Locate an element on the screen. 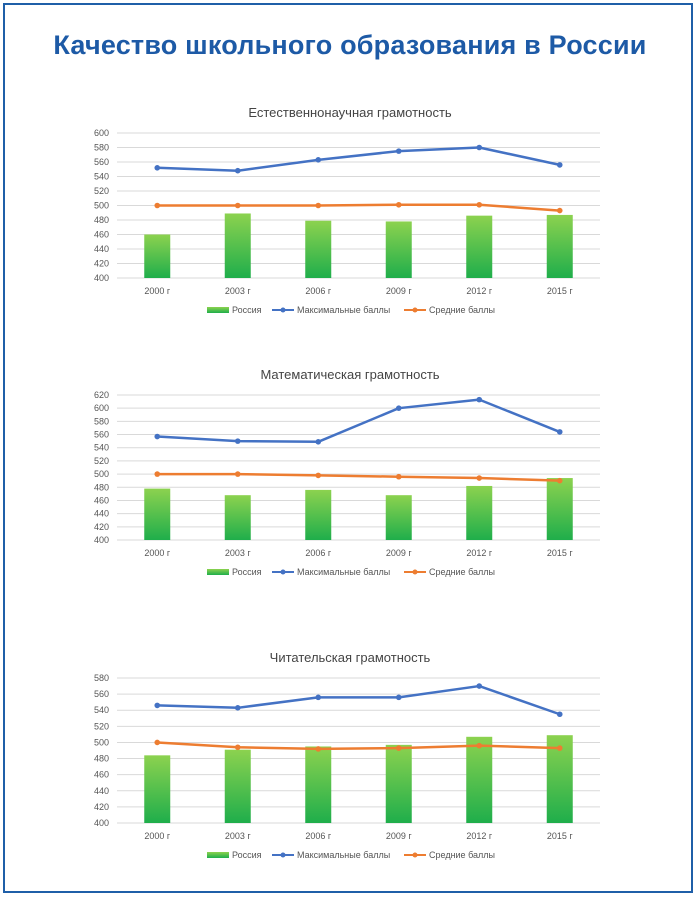 This screenshot has width=700, height=900. chart-title: Естественнонаучная грамотность is located at coordinates (350, 112).